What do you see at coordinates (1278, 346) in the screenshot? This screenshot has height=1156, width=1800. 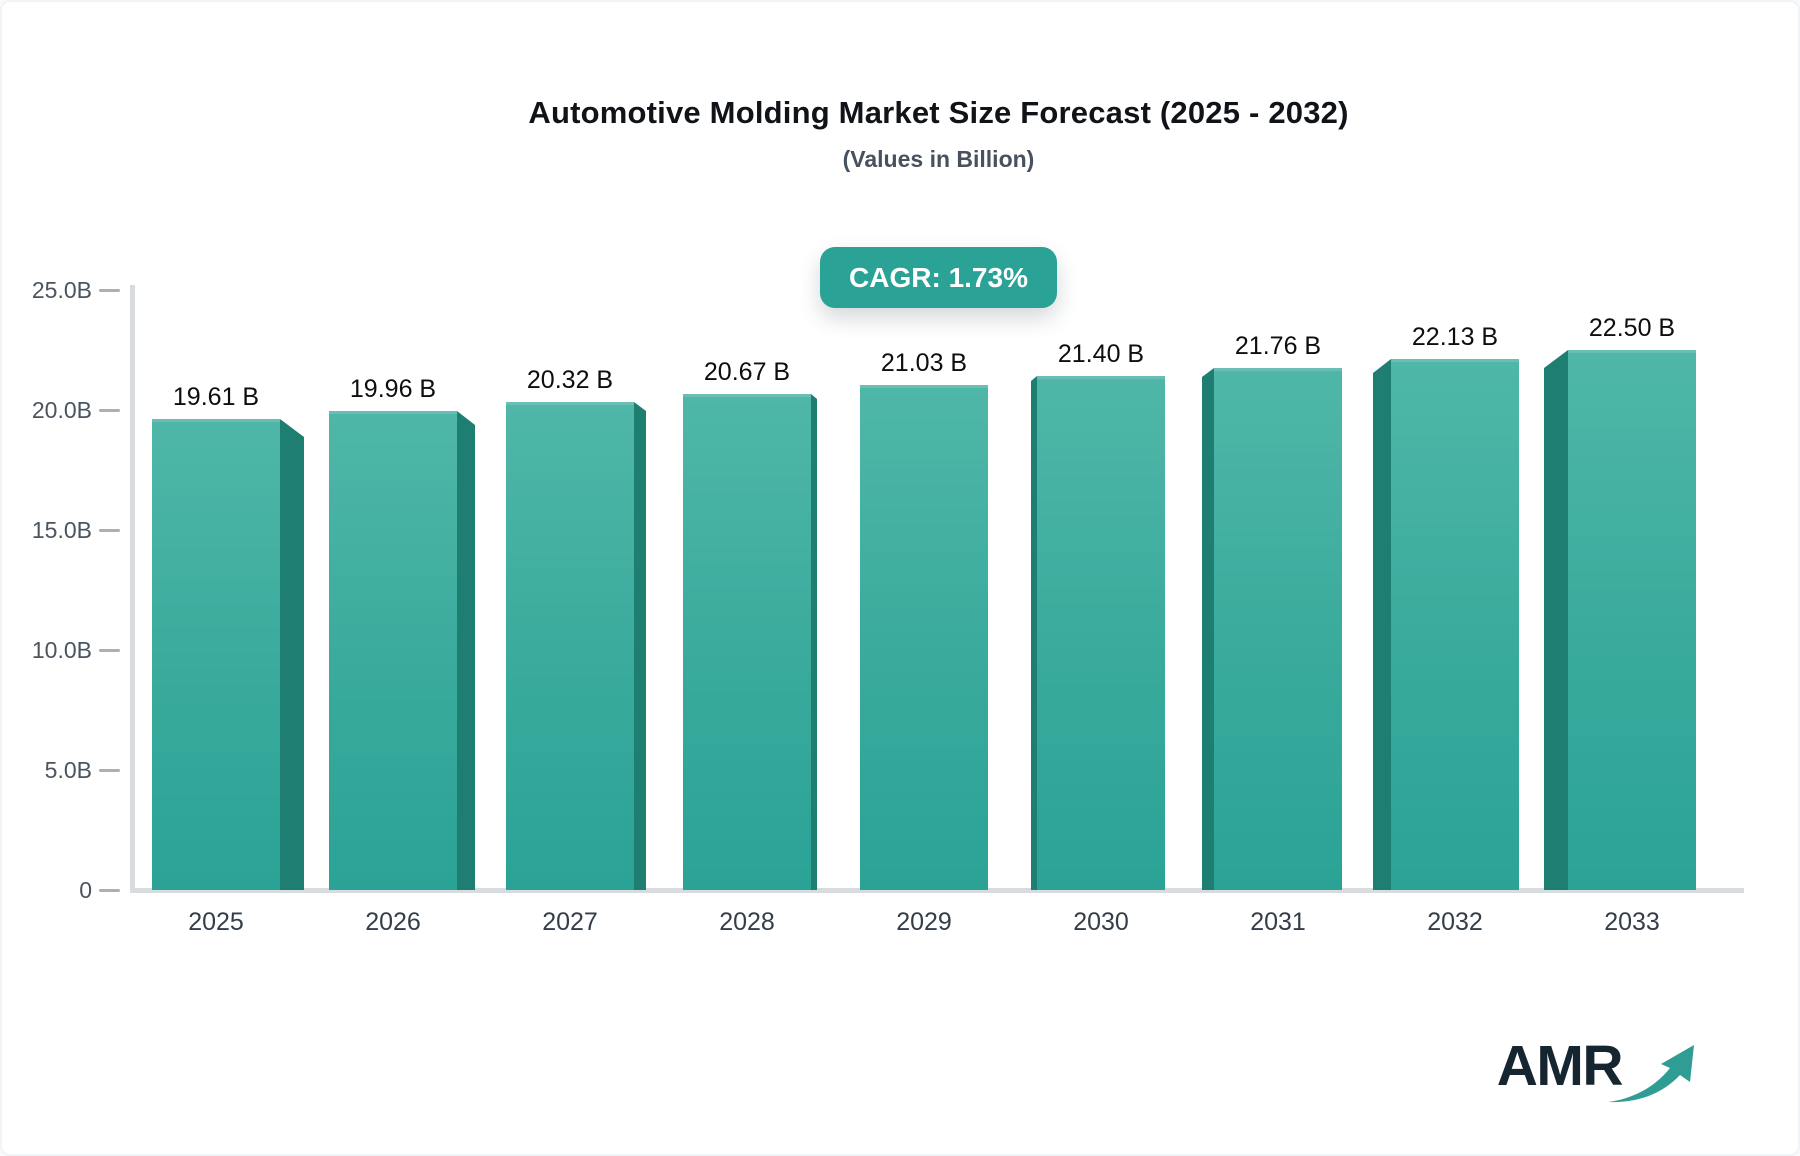 I see `bar-value-label: 21.76 B` at bounding box center [1278, 346].